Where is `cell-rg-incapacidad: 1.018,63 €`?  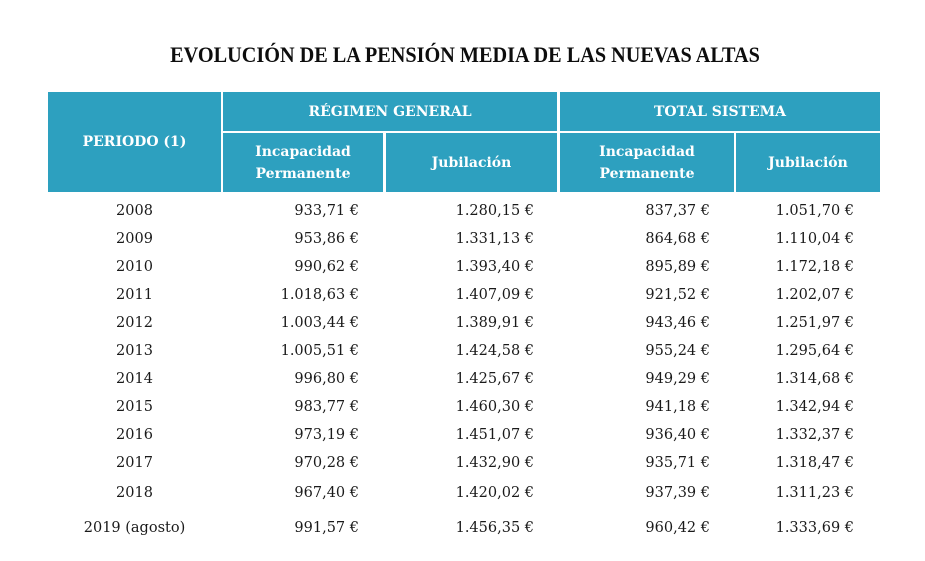 cell-rg-incapacidad: 1.018,63 € is located at coordinates (319, 295).